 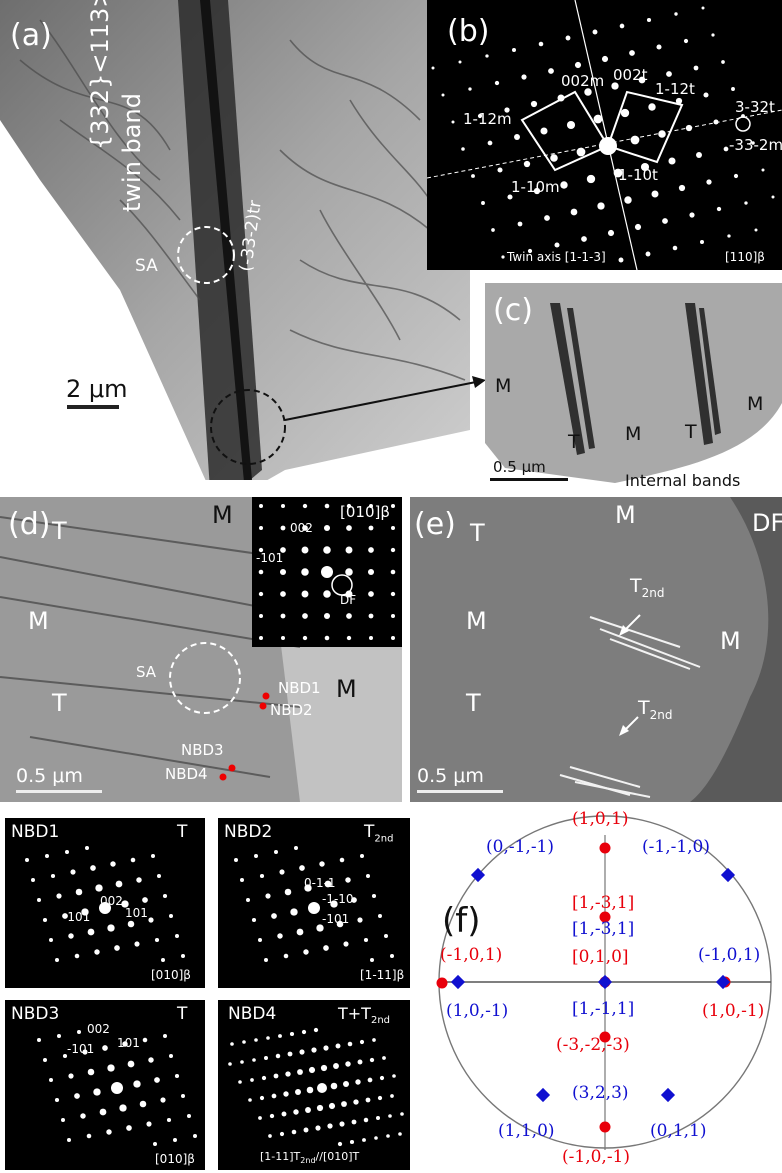 I want to click on f-red-m10m1: (-1,0,-1), so click(x=596, y=1157).